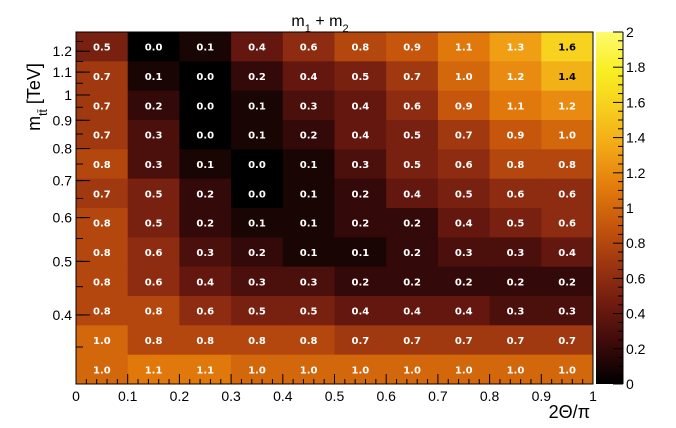  I want to click on x-axis-title: 2Θ/π, so click(569, 412).